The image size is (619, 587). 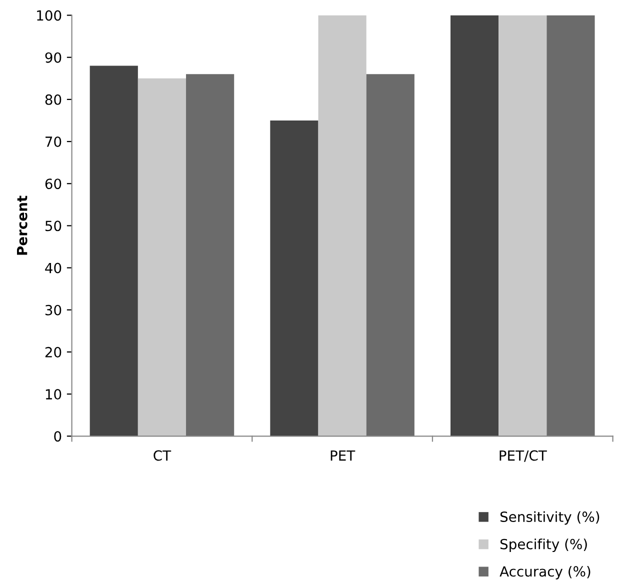 I want to click on y-tick-label: 90, so click(x=53, y=57).